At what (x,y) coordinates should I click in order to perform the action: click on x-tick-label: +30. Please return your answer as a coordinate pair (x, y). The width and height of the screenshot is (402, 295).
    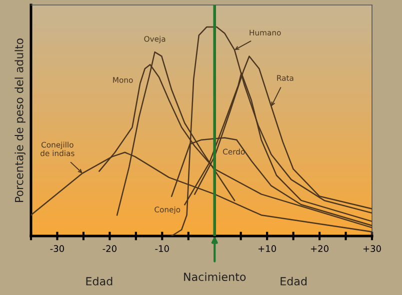
    Looking at the image, I should click on (372, 248).